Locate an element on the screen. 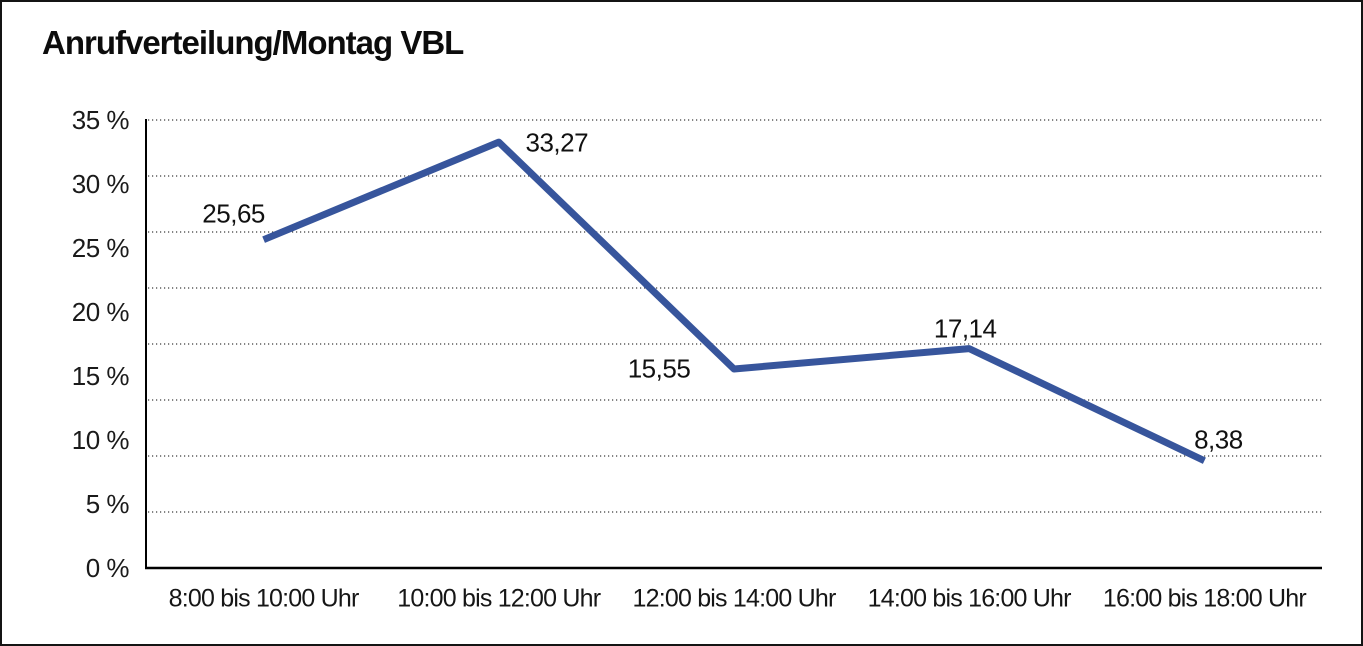  y-axis-tick-label: 35 % is located at coordinates (100, 120).